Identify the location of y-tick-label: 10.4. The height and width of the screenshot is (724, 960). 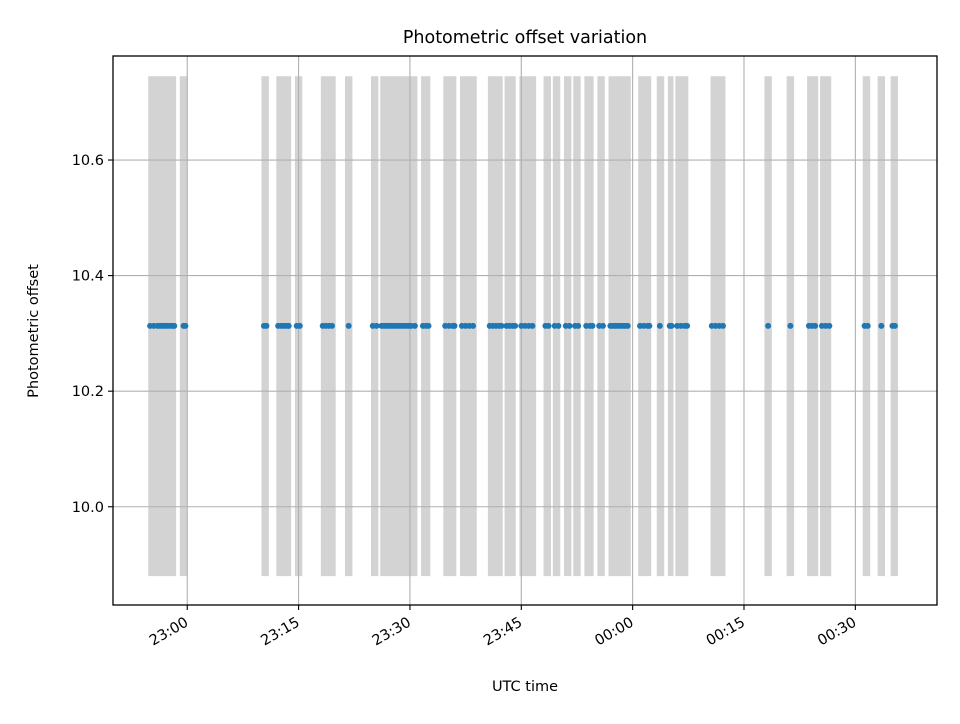
(88, 277).